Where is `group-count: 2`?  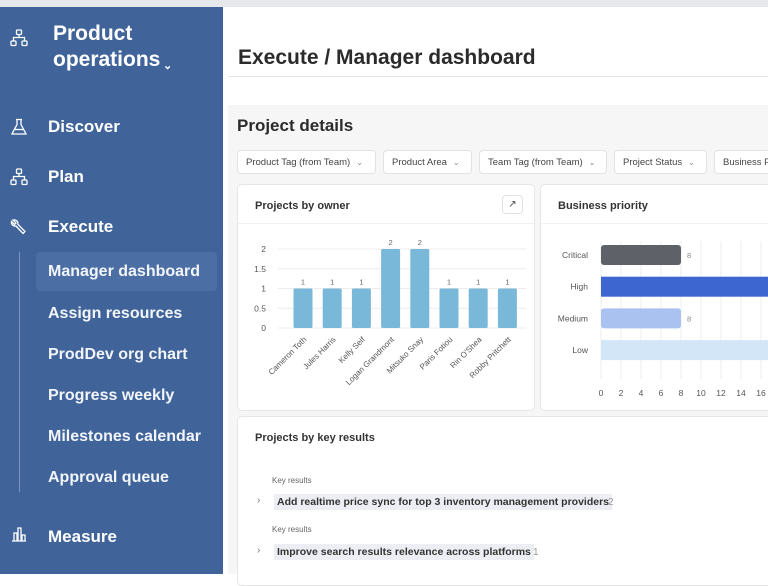 group-count: 2 is located at coordinates (611, 502).